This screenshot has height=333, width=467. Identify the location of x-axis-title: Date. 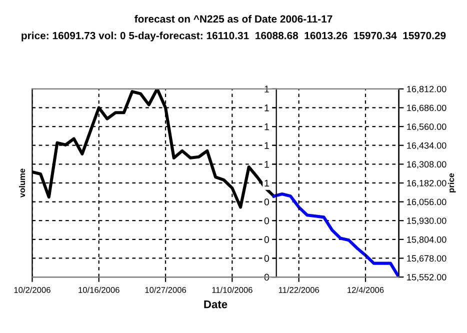
(216, 304).